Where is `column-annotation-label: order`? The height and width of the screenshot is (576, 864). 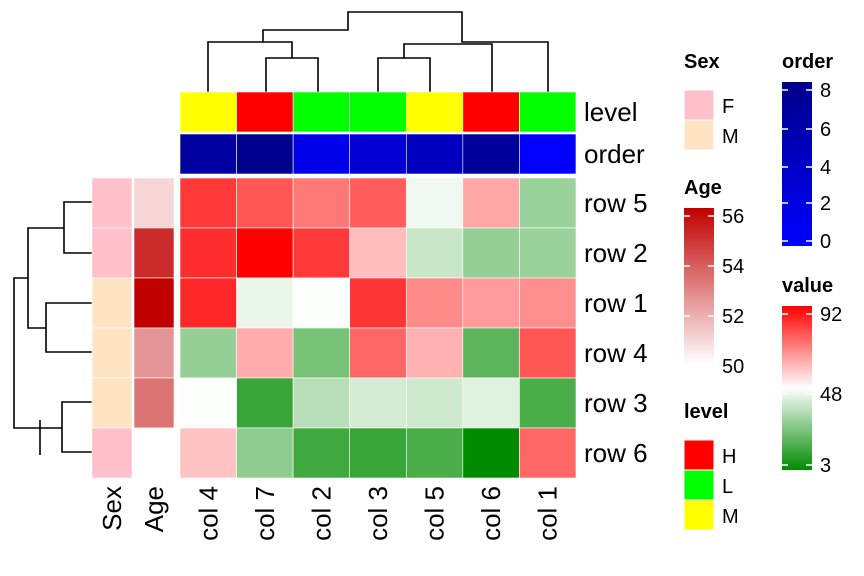 column-annotation-label: order is located at coordinates (614, 154).